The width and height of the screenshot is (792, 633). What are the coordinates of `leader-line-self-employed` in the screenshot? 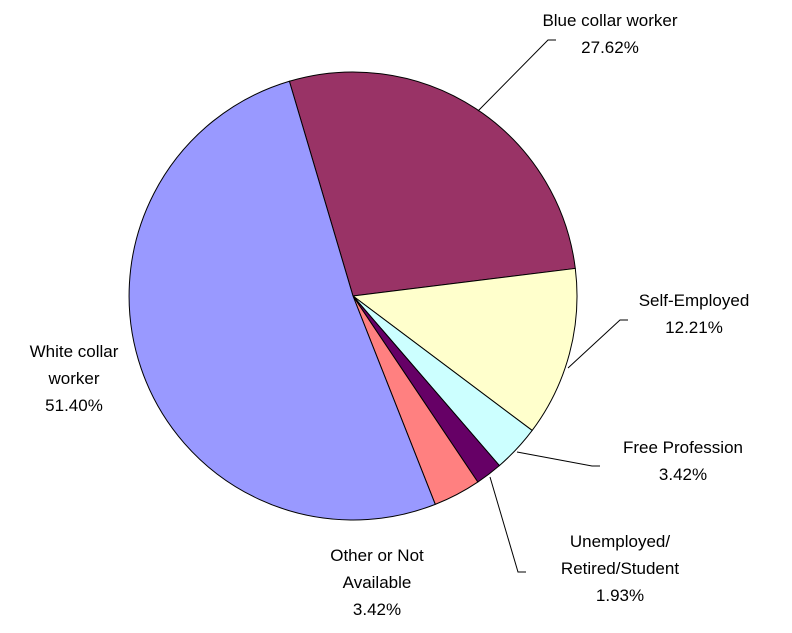 It's located at (597, 344).